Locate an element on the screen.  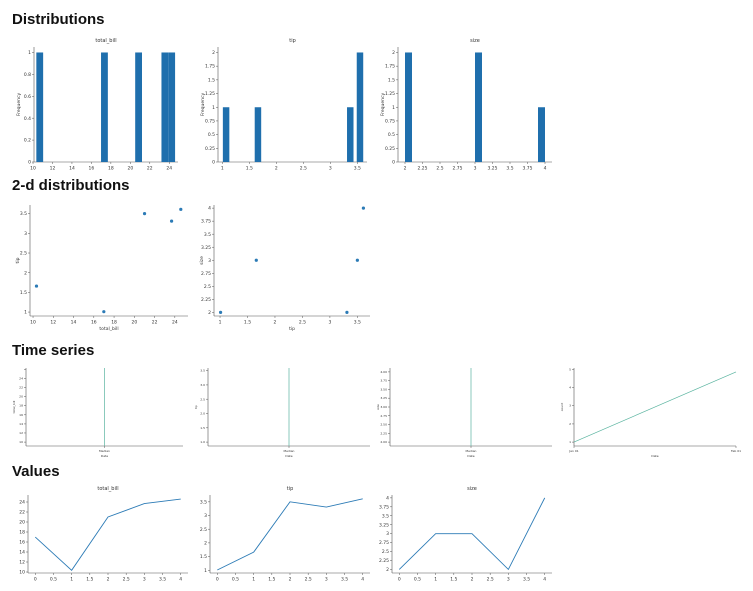
y-tick-label: 20 is located at coordinates (21, 397).